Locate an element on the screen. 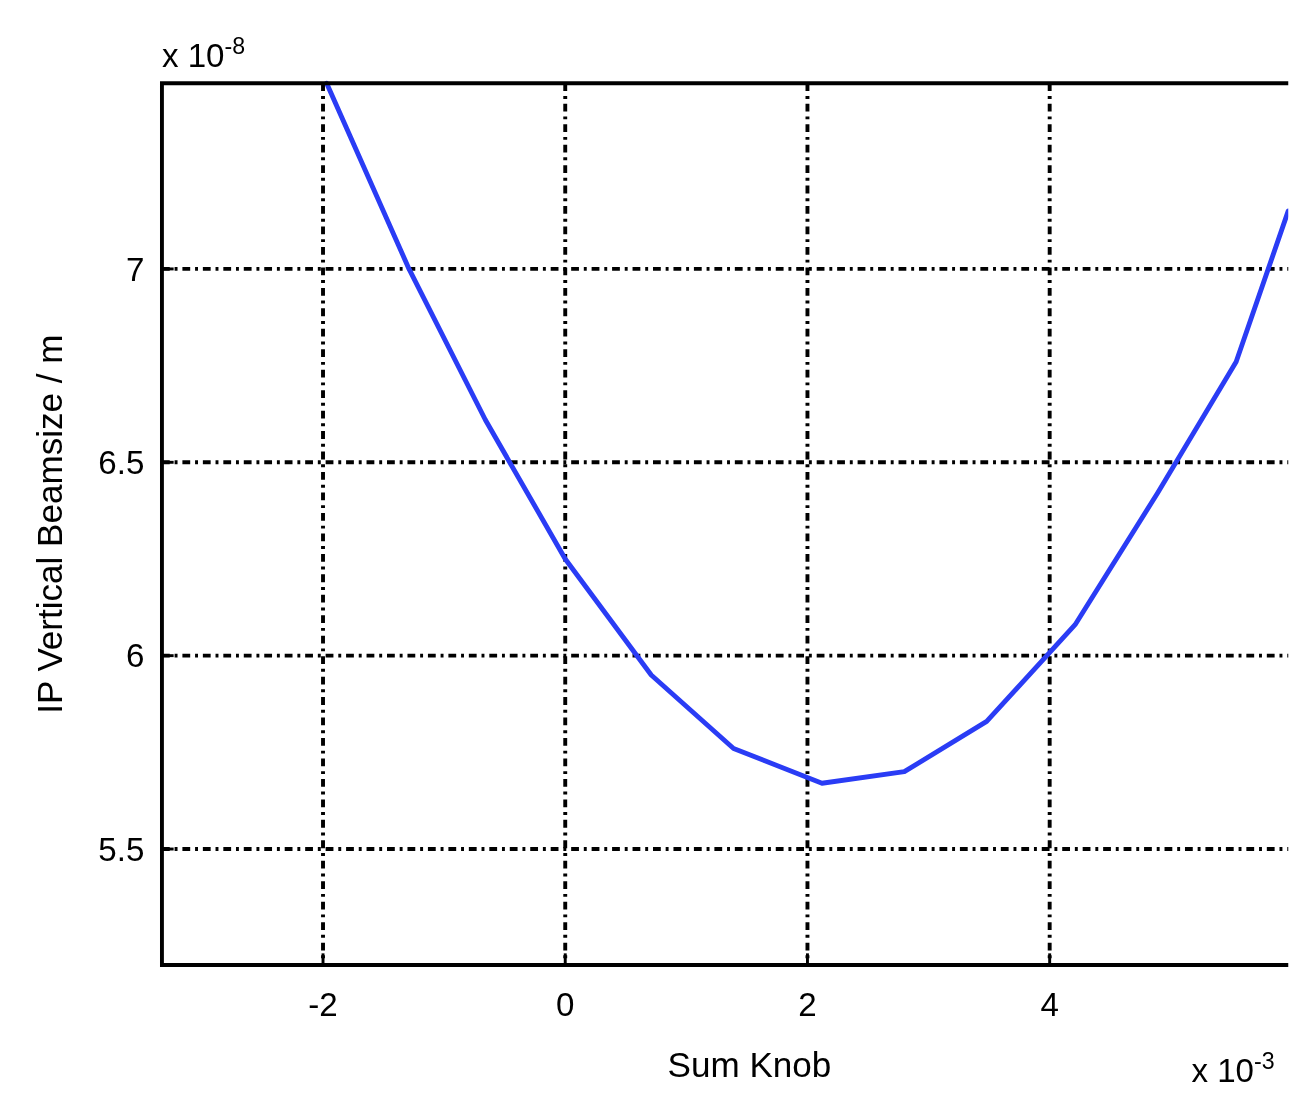 Image resolution: width=1314 pixels, height=1107 pixels. text: x 10$^{-3}$ is located at coordinates (1233, 1068).